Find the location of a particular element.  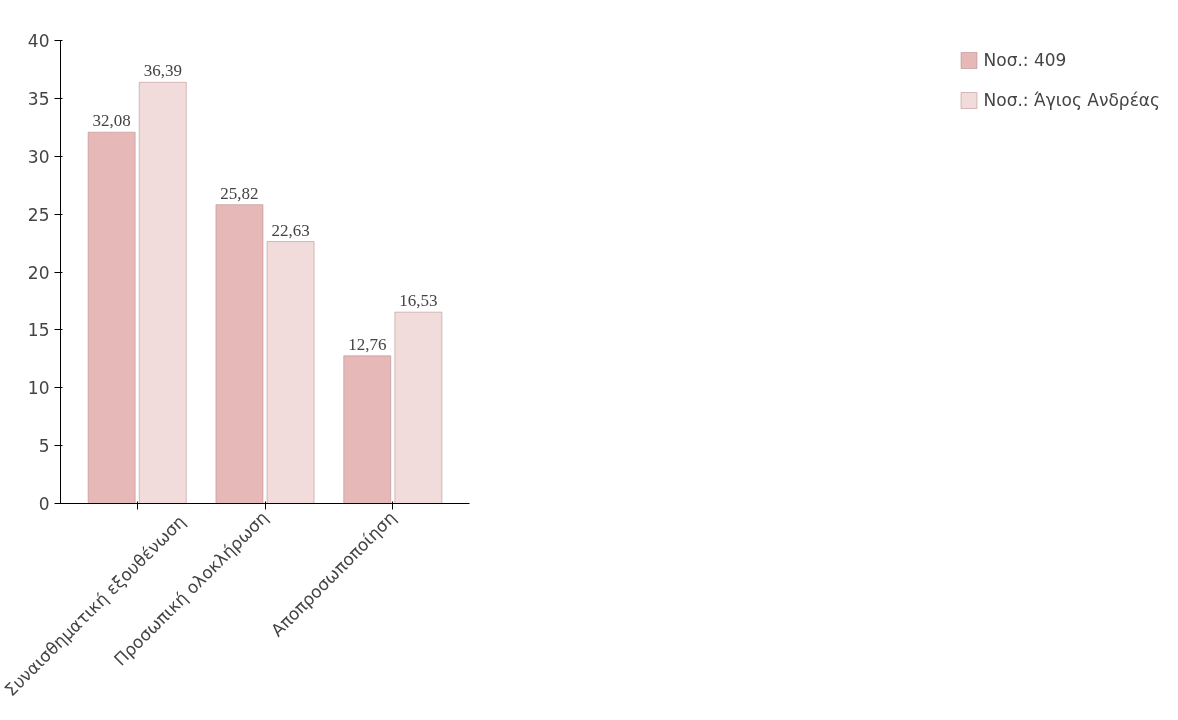

data-label: 25,82 is located at coordinates (239, 193).